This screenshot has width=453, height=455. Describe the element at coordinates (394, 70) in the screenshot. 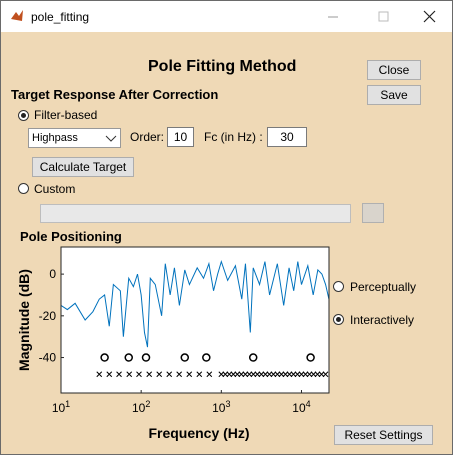

I see `close-button: Close` at that location.